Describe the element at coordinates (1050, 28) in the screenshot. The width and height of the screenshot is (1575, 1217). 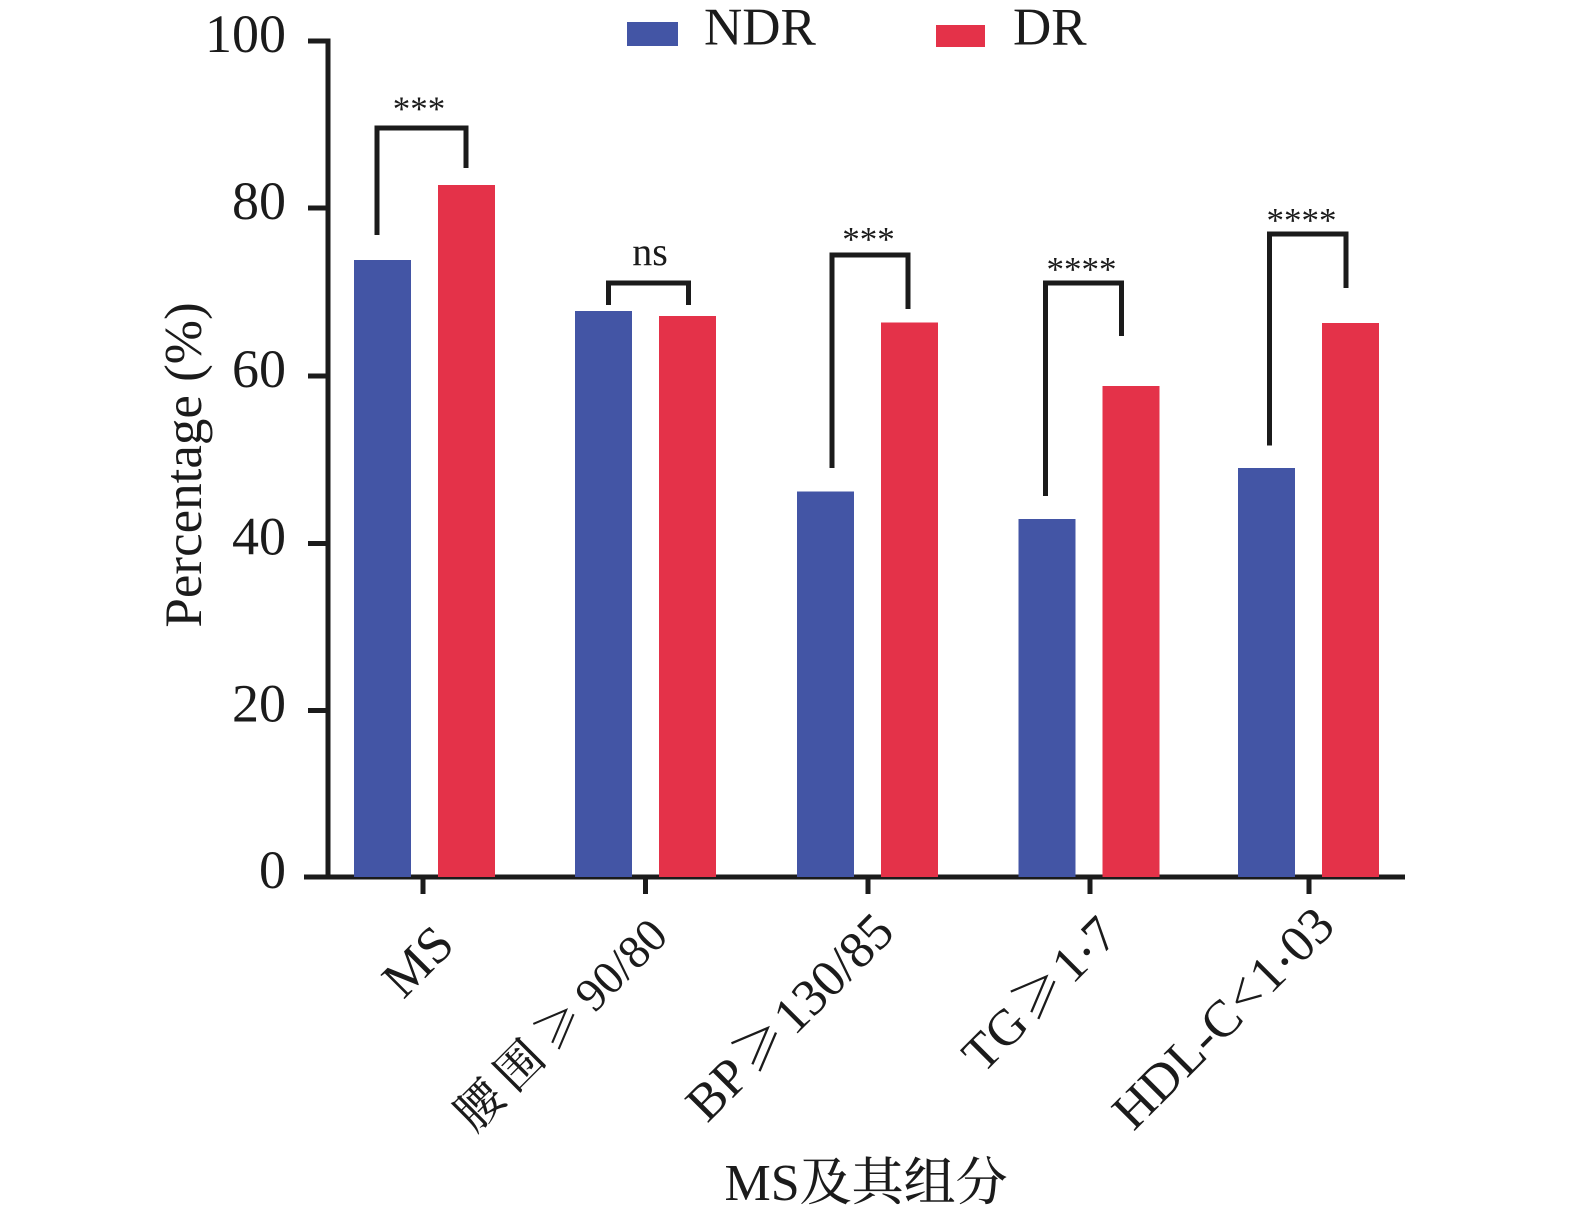
I see `svg-text: DR` at that location.